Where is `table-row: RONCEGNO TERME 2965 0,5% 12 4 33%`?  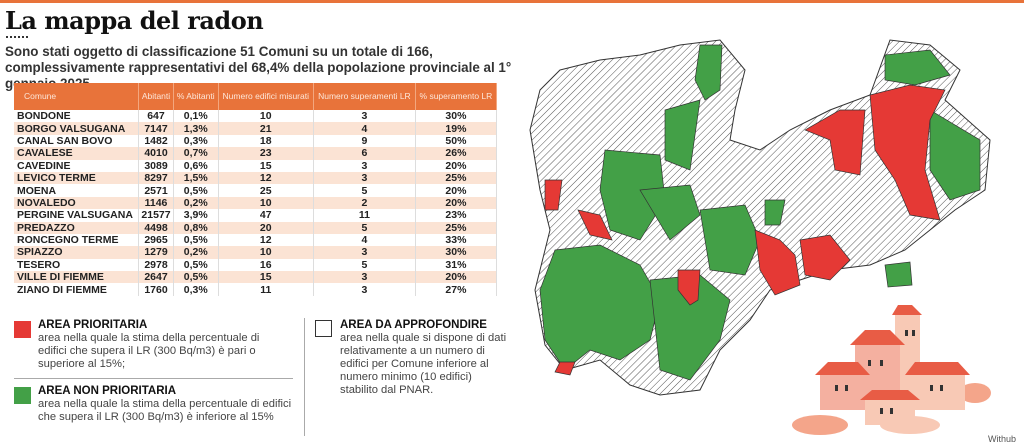
table-row: RONCEGNO TERME 2965 0,5% 12 4 33% is located at coordinates (256, 240).